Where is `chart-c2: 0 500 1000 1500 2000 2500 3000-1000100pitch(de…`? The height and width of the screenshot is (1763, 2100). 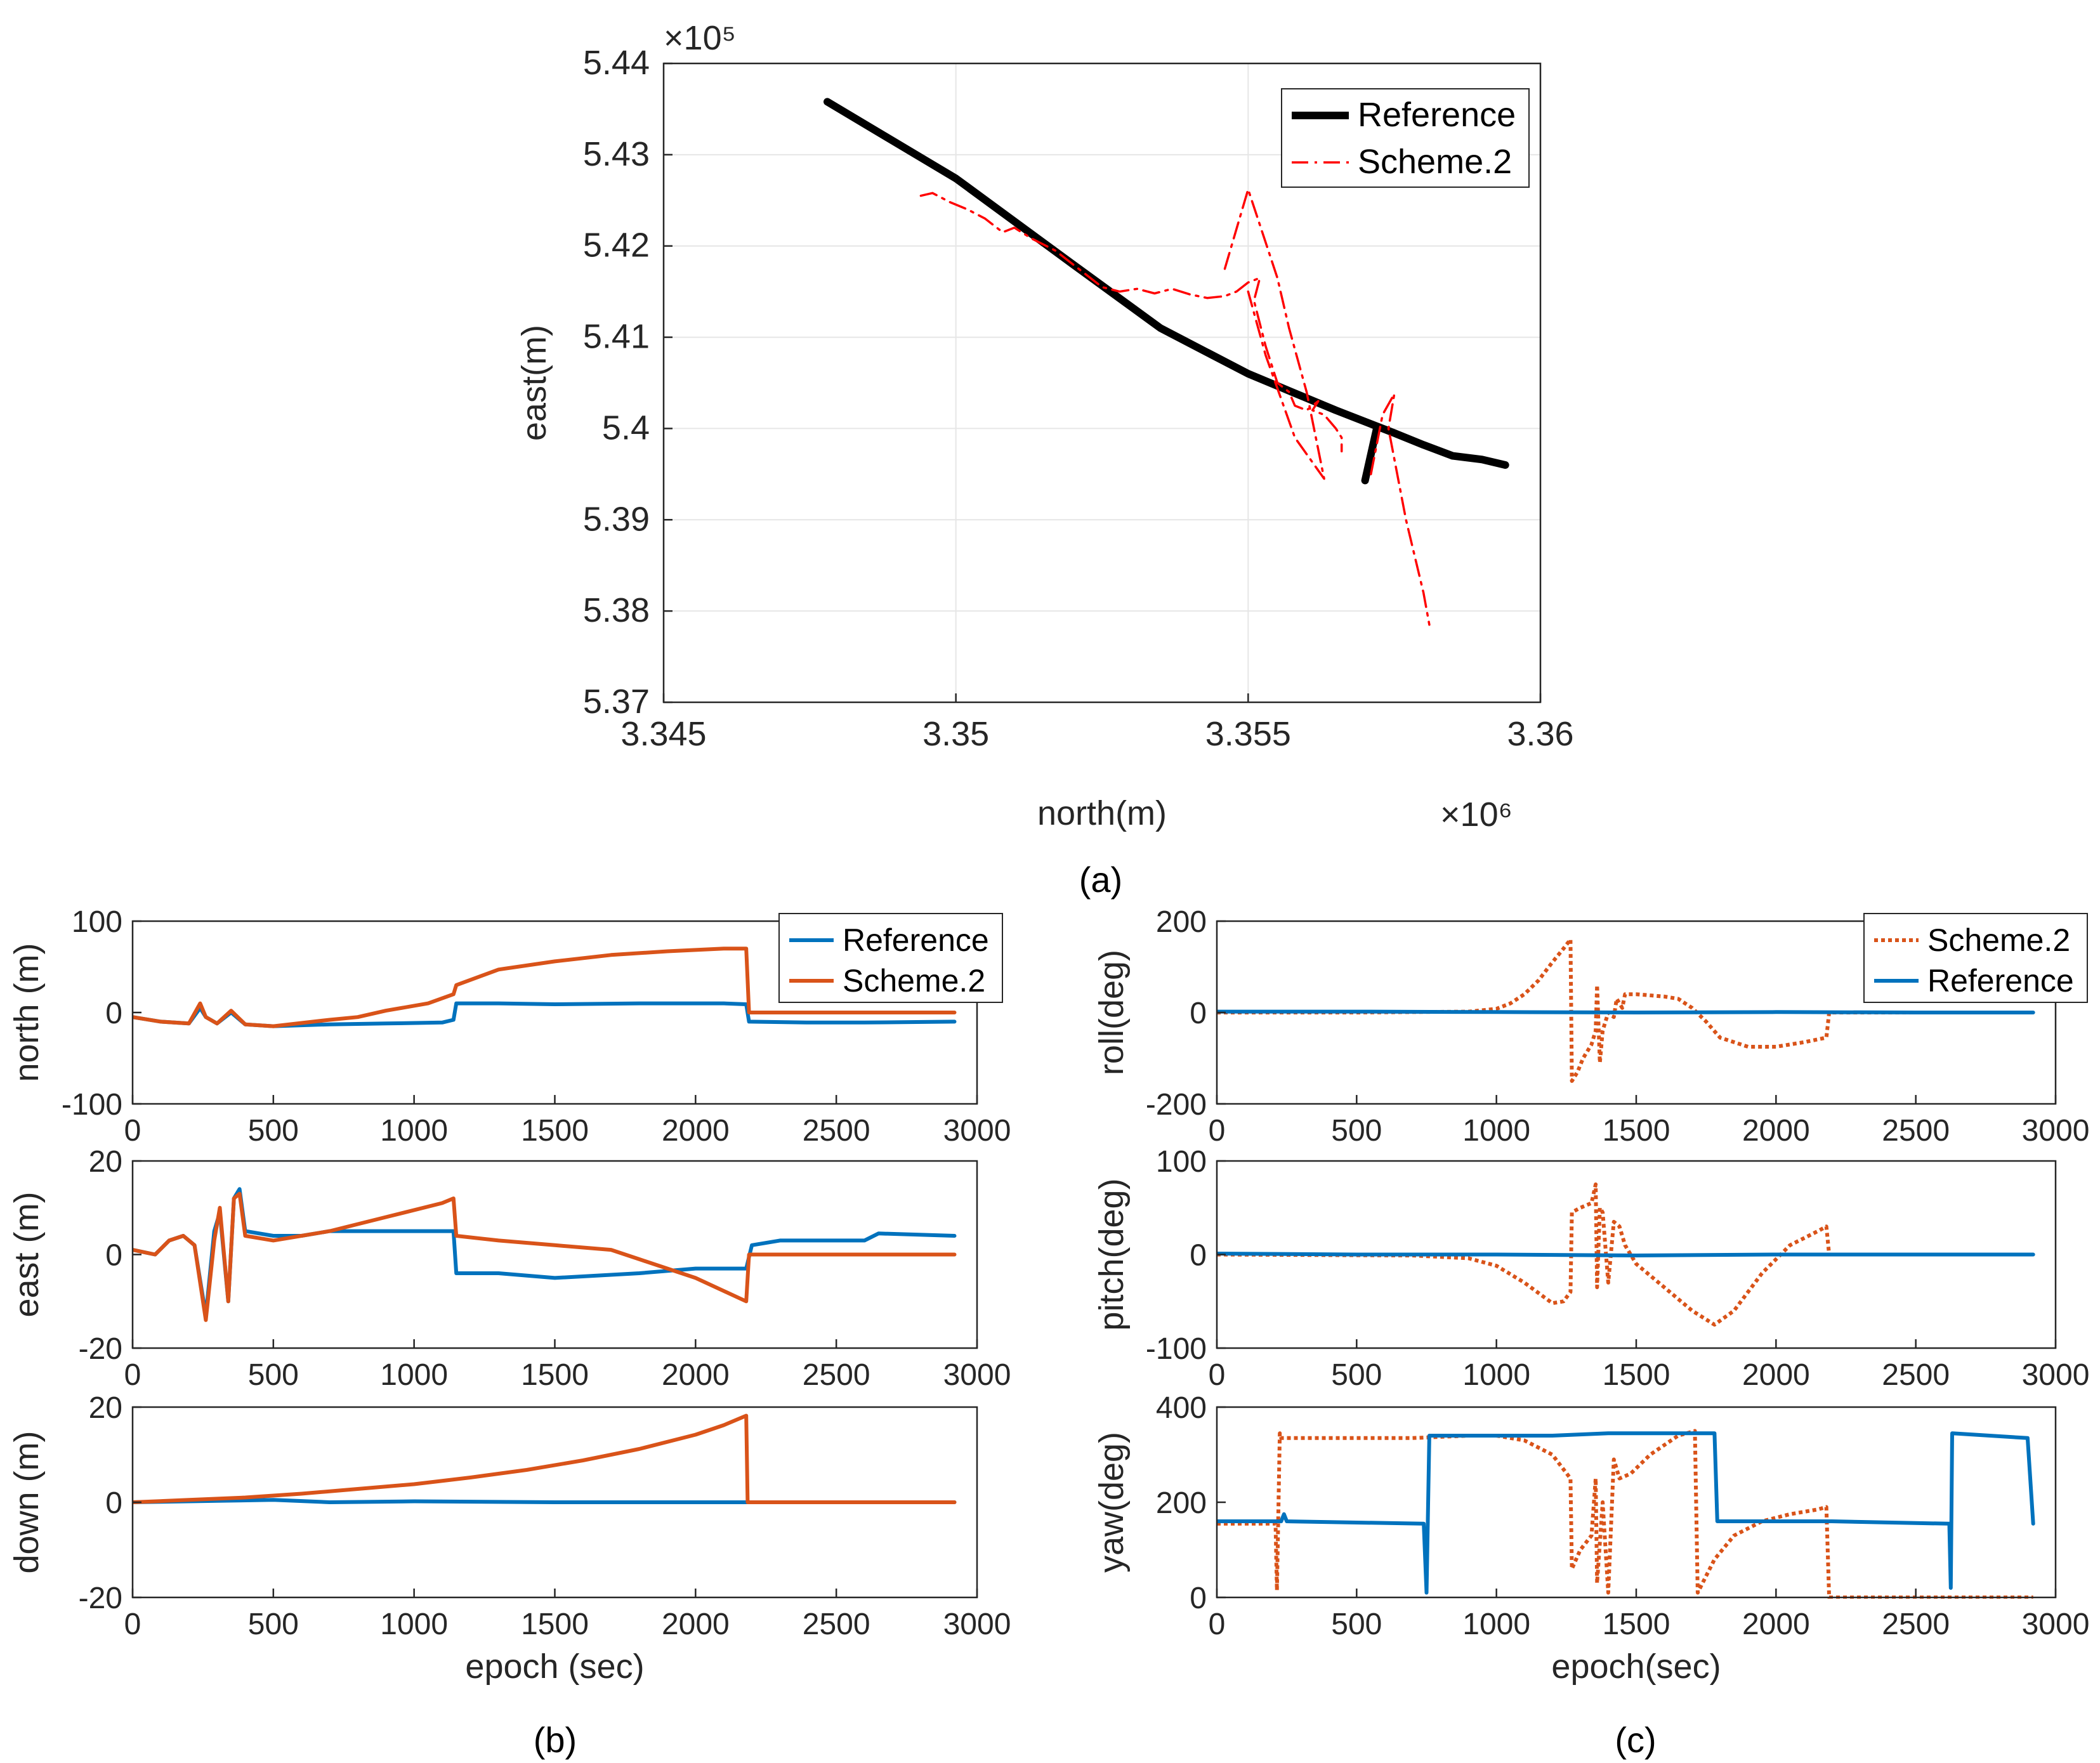
chart-c2: 0 500 1000 1500 2000 2500 3000-1000100pitch(de… is located at coordinates (1591, 1268).